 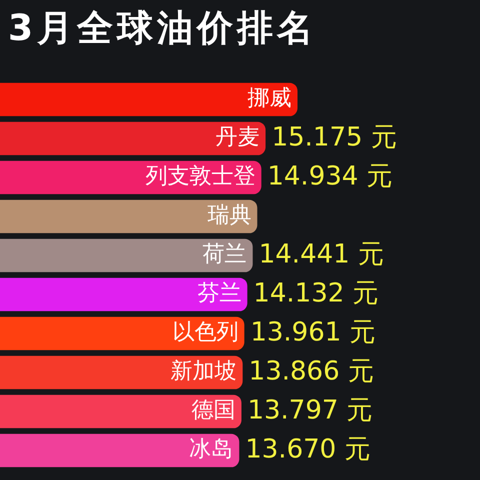 I want to click on data-label: 14.934 元, so click(x=330, y=176).